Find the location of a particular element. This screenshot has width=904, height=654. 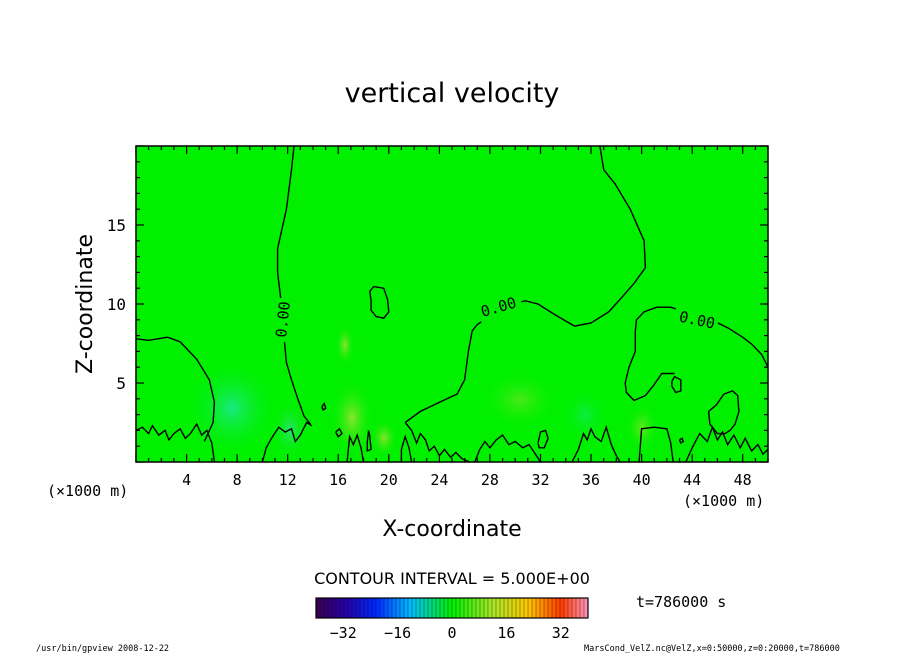

x-tick-label: 20 is located at coordinates (389, 480).